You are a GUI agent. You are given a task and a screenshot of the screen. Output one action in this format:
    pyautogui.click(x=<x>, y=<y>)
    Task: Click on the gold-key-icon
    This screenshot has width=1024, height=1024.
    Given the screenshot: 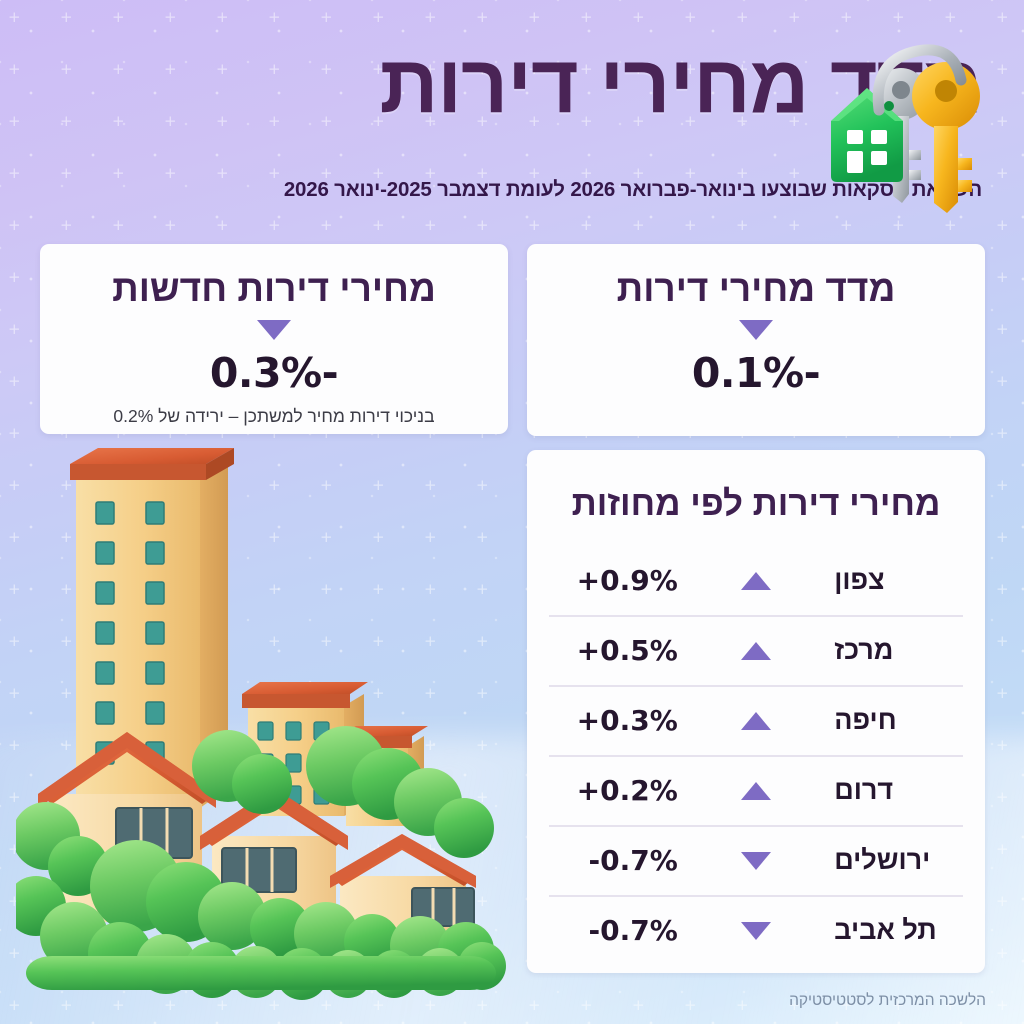 What is the action you would take?
    pyautogui.click(x=946, y=137)
    